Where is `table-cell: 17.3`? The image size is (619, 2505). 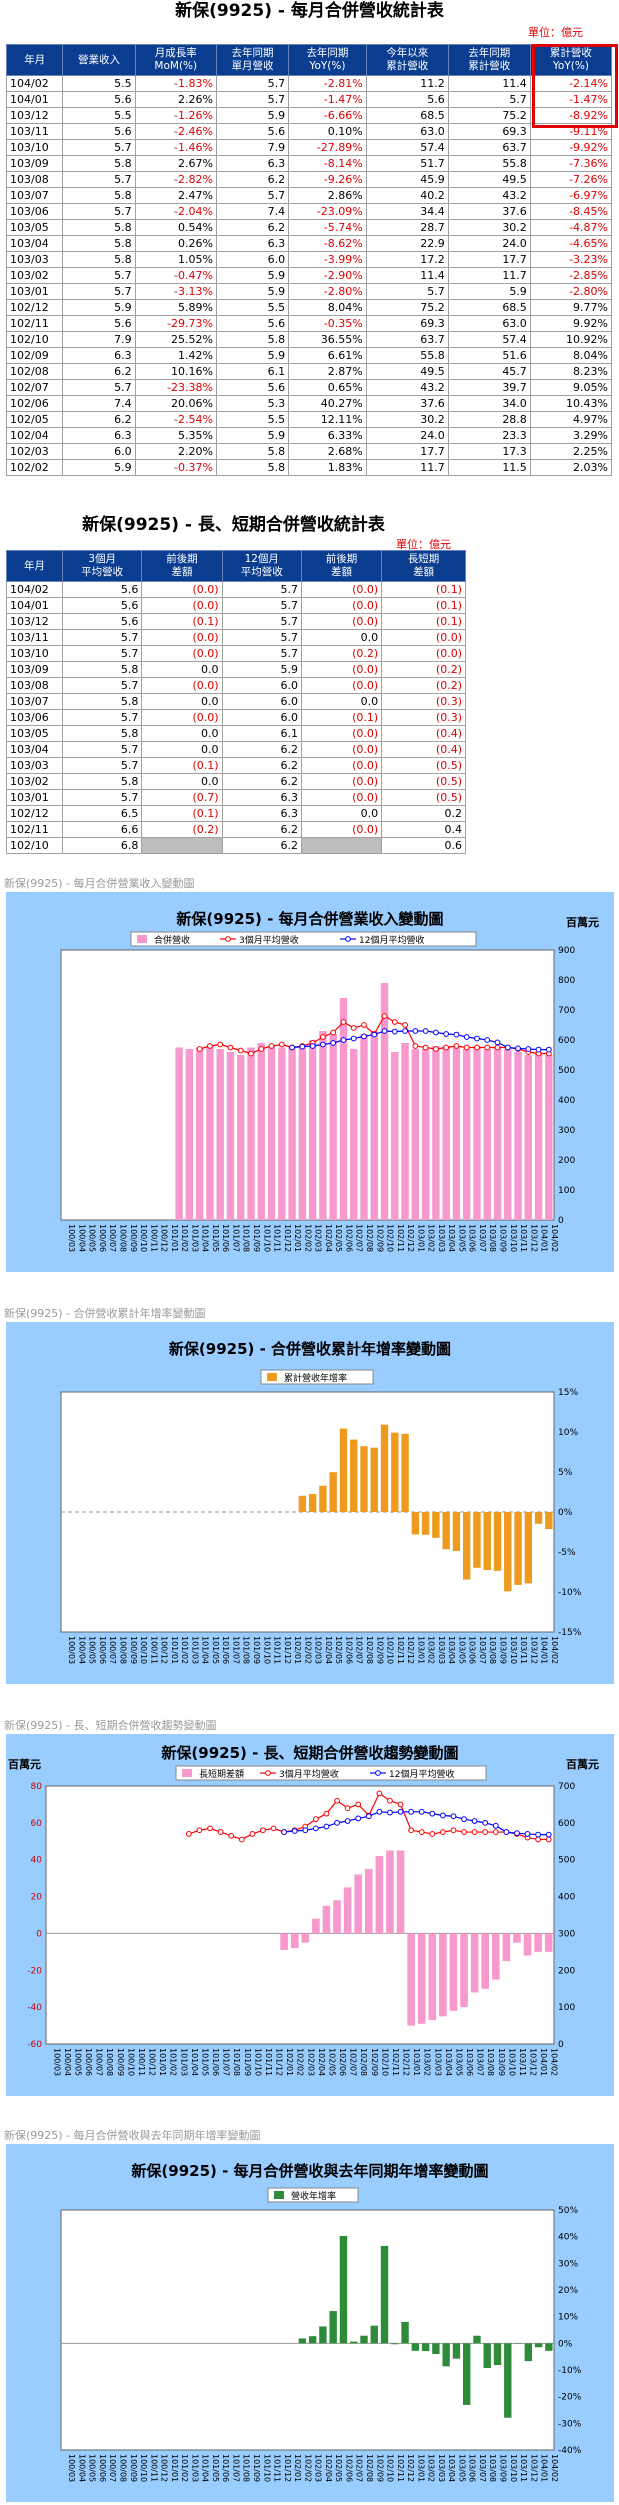
table-cell: 17.3 is located at coordinates (489, 451).